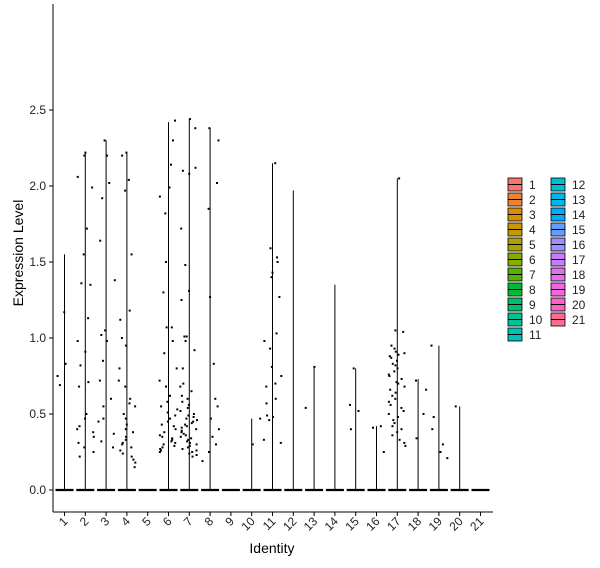  I want to click on x-tick-label: 2, so click(84, 521).